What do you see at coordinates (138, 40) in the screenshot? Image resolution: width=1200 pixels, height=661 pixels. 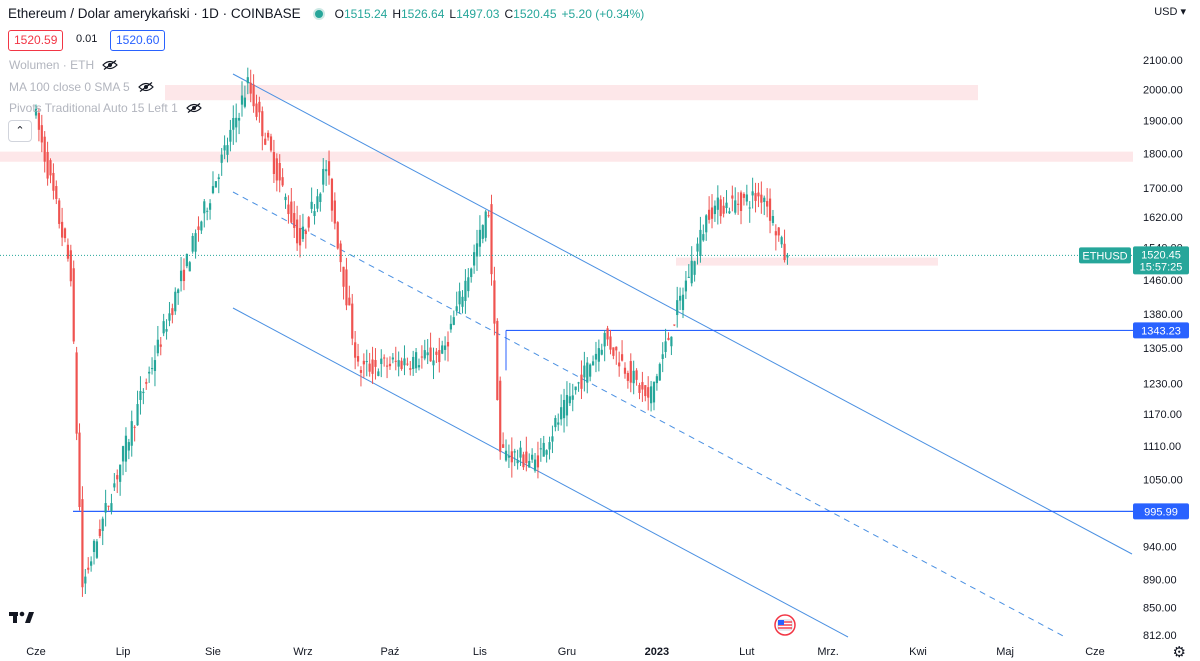 I see `buy-button: 1520.60` at bounding box center [138, 40].